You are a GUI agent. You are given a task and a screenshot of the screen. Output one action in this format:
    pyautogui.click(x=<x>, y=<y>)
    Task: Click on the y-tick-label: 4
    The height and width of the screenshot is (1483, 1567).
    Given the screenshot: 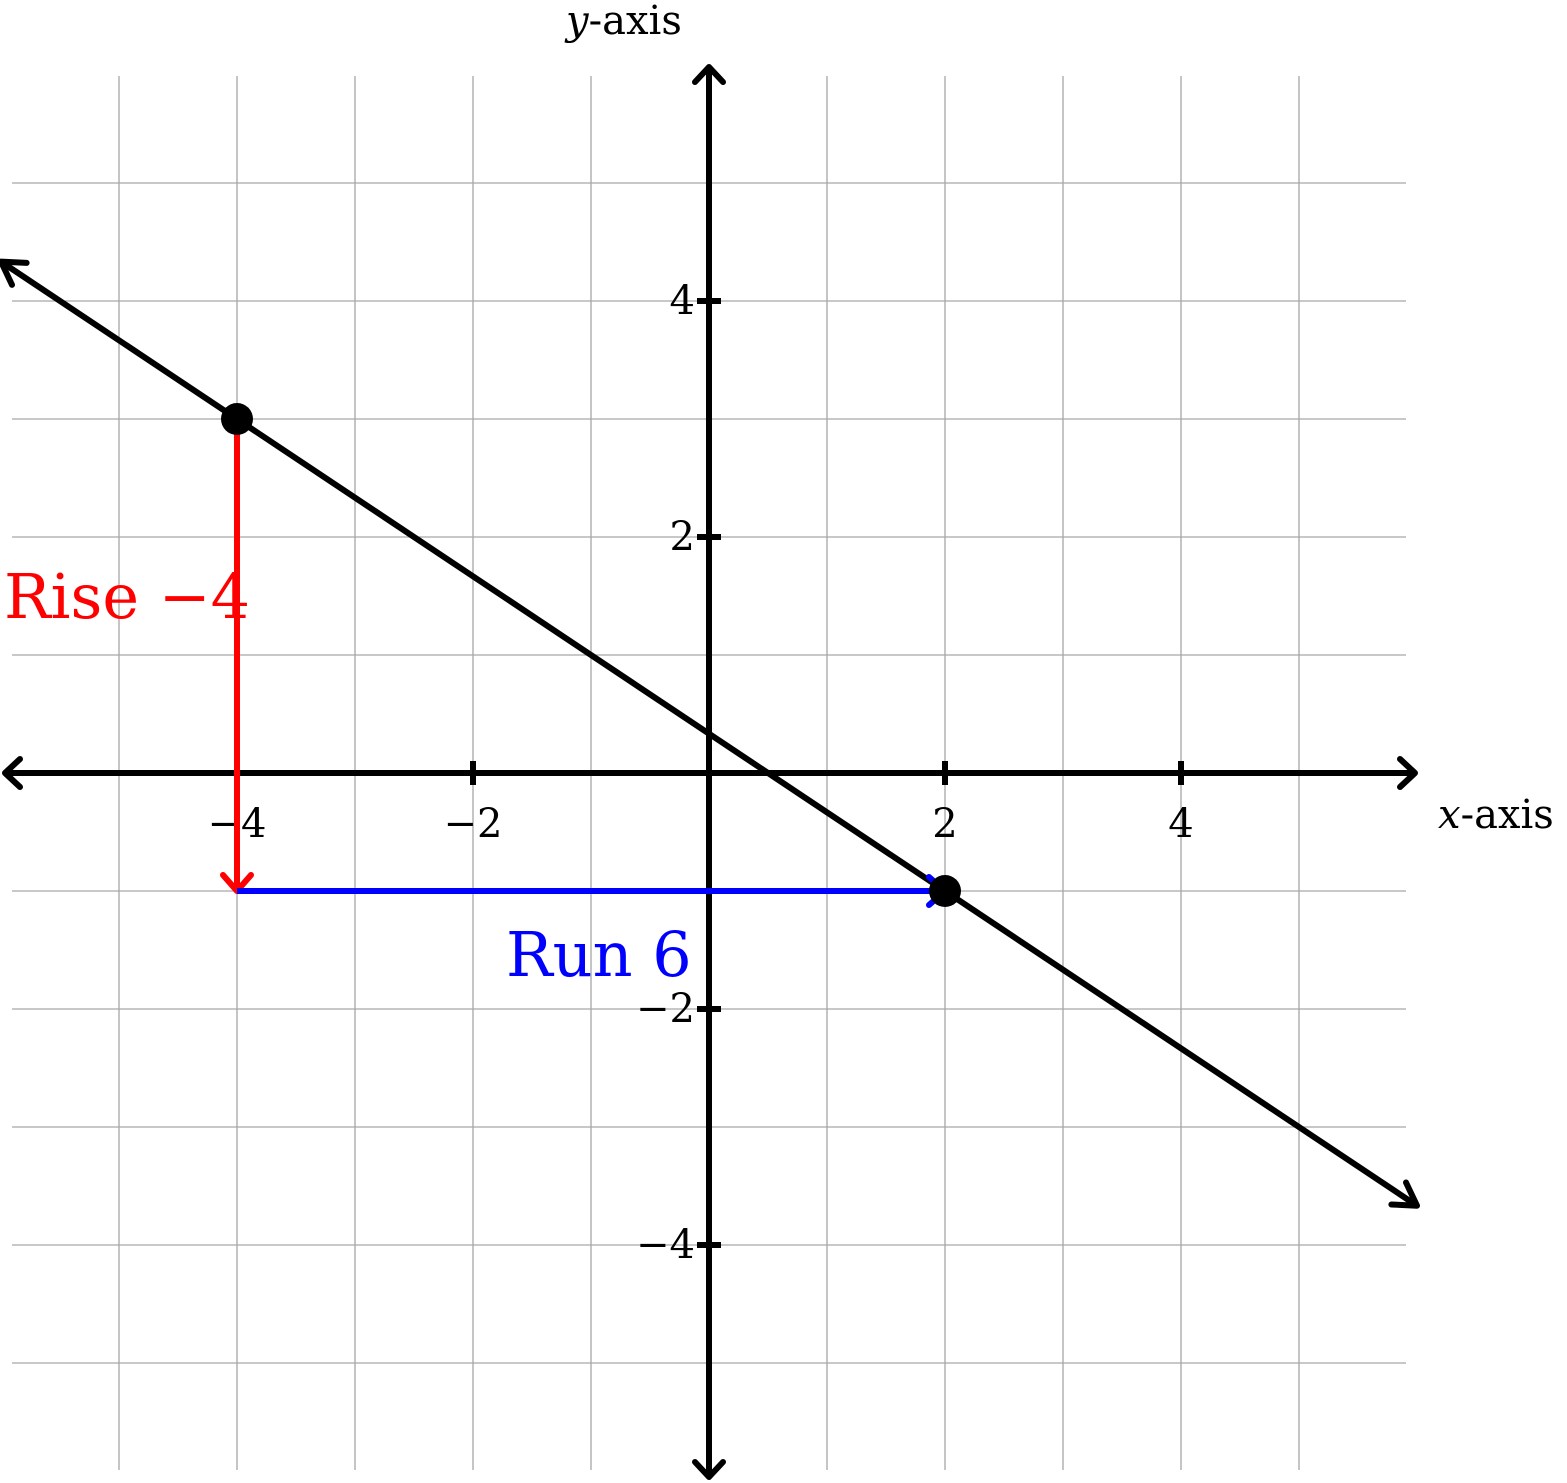 What is the action you would take?
    pyautogui.click(x=682, y=301)
    